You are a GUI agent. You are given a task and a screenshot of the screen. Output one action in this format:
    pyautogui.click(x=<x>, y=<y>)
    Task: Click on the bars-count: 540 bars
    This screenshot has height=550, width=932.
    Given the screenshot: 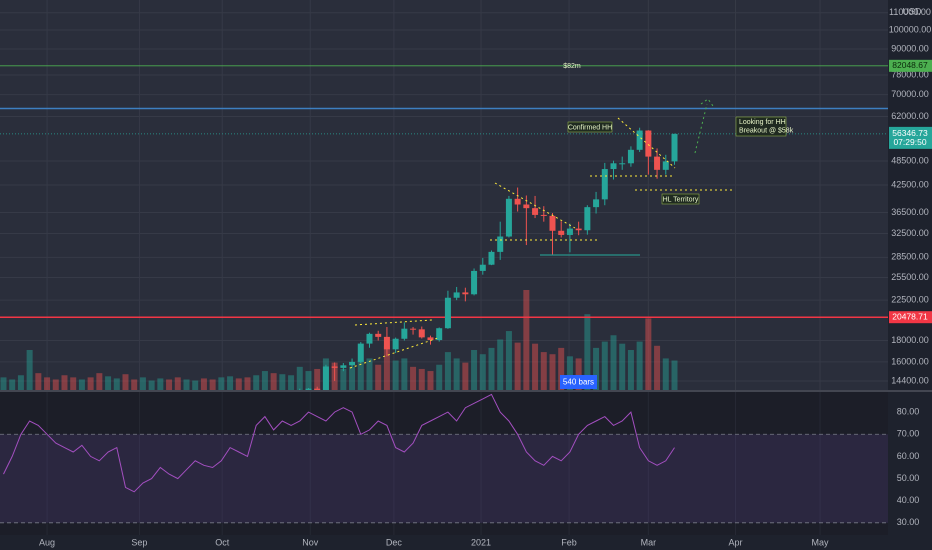 What is the action you would take?
    pyautogui.click(x=578, y=382)
    